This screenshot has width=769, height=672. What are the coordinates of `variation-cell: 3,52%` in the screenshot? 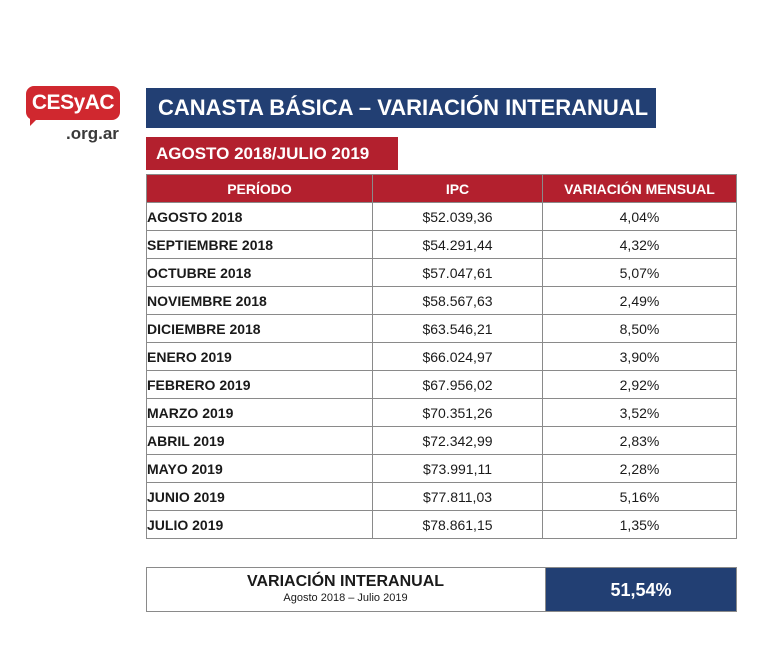 It's located at (639, 412).